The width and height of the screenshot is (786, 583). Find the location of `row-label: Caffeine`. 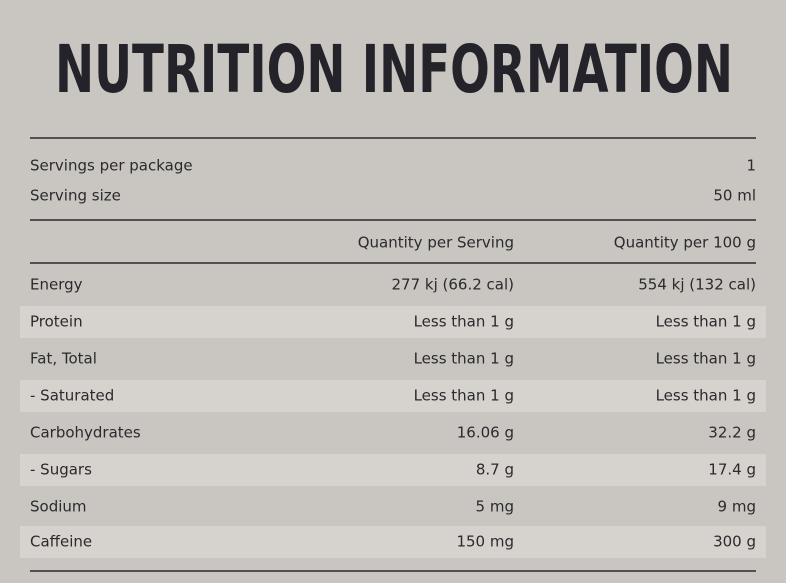

row-label: Caffeine is located at coordinates (61, 542).